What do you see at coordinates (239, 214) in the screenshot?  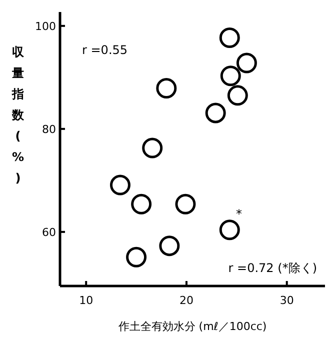 I see `annotation: *` at bounding box center [239, 214].